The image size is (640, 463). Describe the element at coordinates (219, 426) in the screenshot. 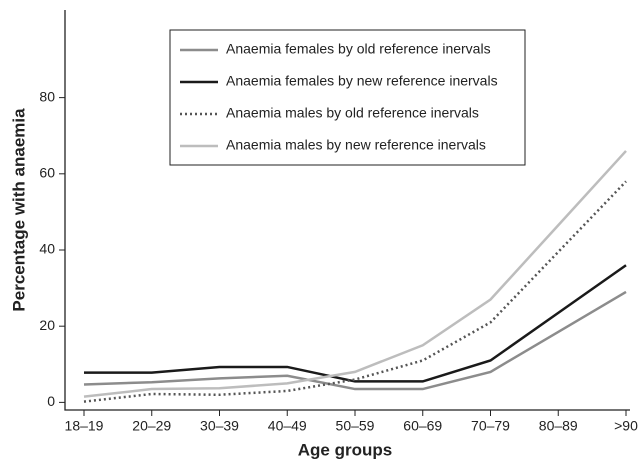

I see `x-tick-label: 30–39` at that location.